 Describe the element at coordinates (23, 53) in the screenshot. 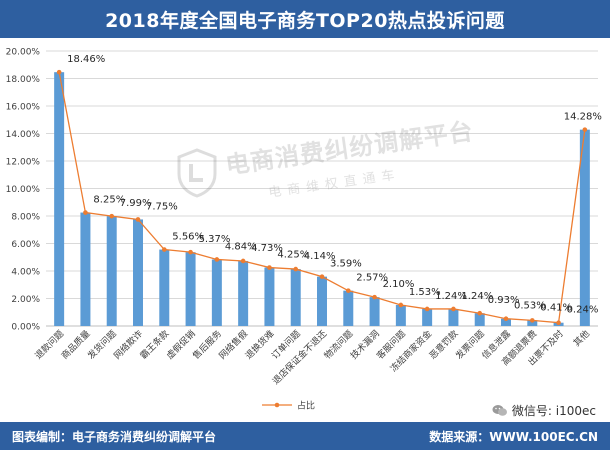

I see `y-tick-label: 20.00%` at that location.